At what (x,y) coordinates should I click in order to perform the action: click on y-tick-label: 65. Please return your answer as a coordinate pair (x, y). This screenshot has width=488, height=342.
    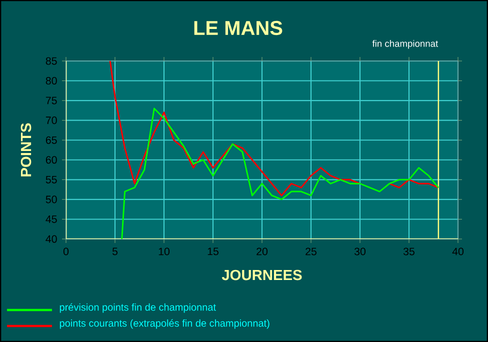
    Looking at the image, I should click on (51, 140).